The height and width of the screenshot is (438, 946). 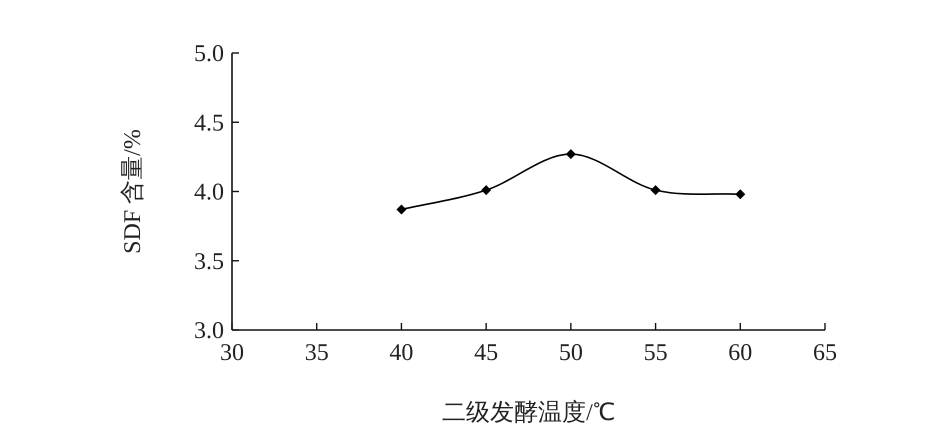 What do you see at coordinates (209, 123) in the screenshot?
I see `y-tick-label: 4.5` at bounding box center [209, 123].